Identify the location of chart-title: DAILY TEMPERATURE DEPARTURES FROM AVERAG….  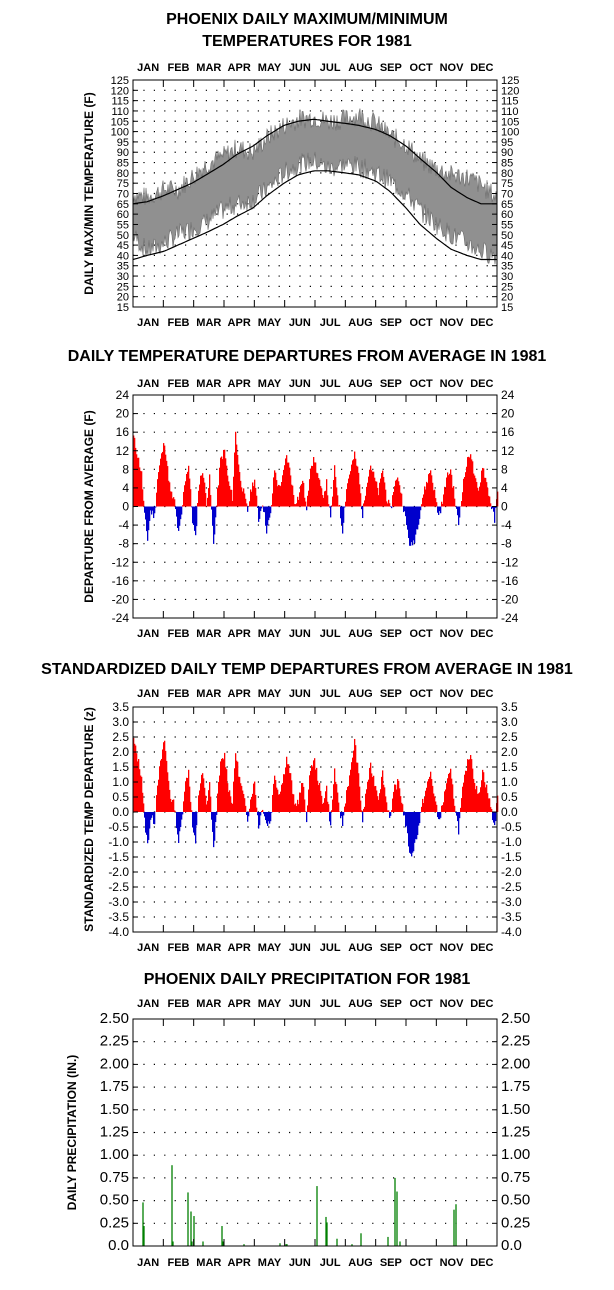
(307, 356).